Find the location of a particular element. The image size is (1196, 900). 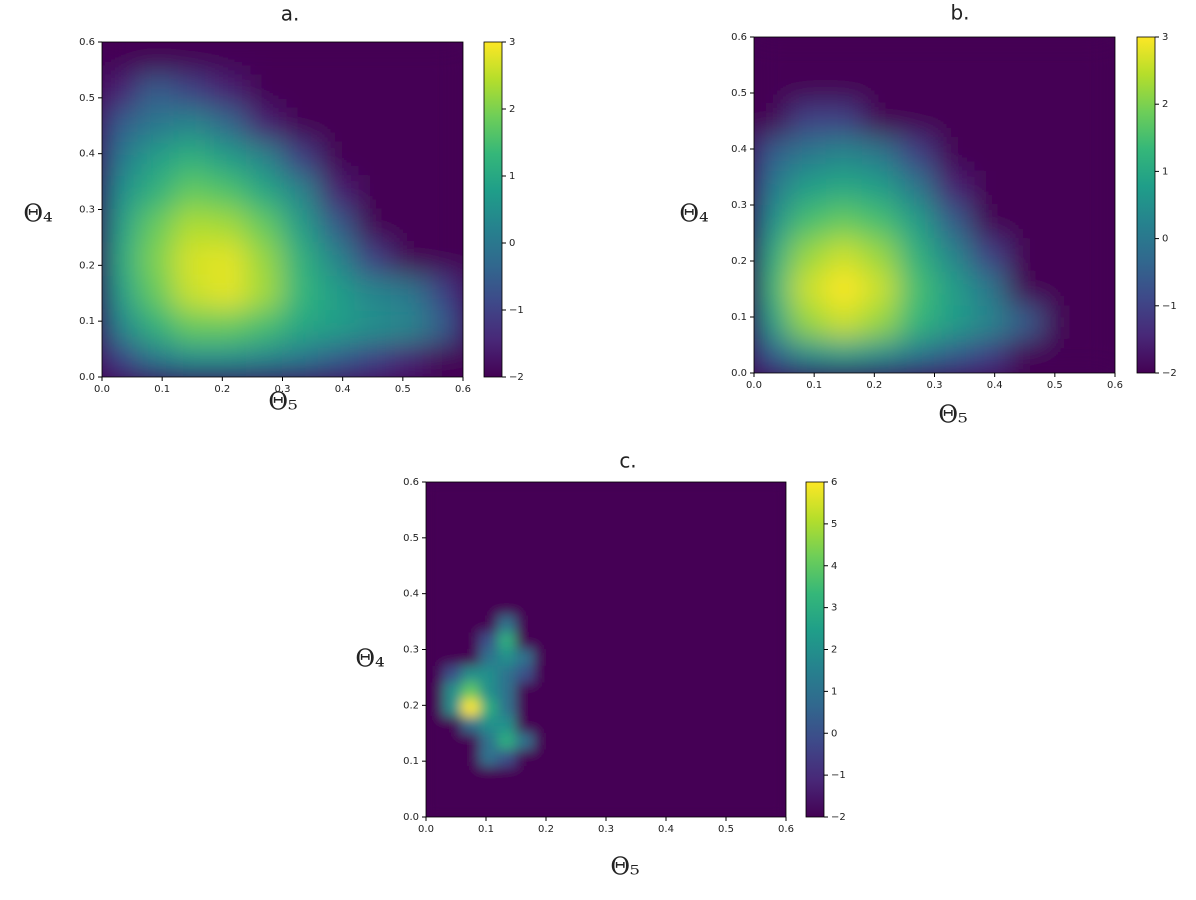

y-axis-label: Θ₄ is located at coordinates (37, 214).